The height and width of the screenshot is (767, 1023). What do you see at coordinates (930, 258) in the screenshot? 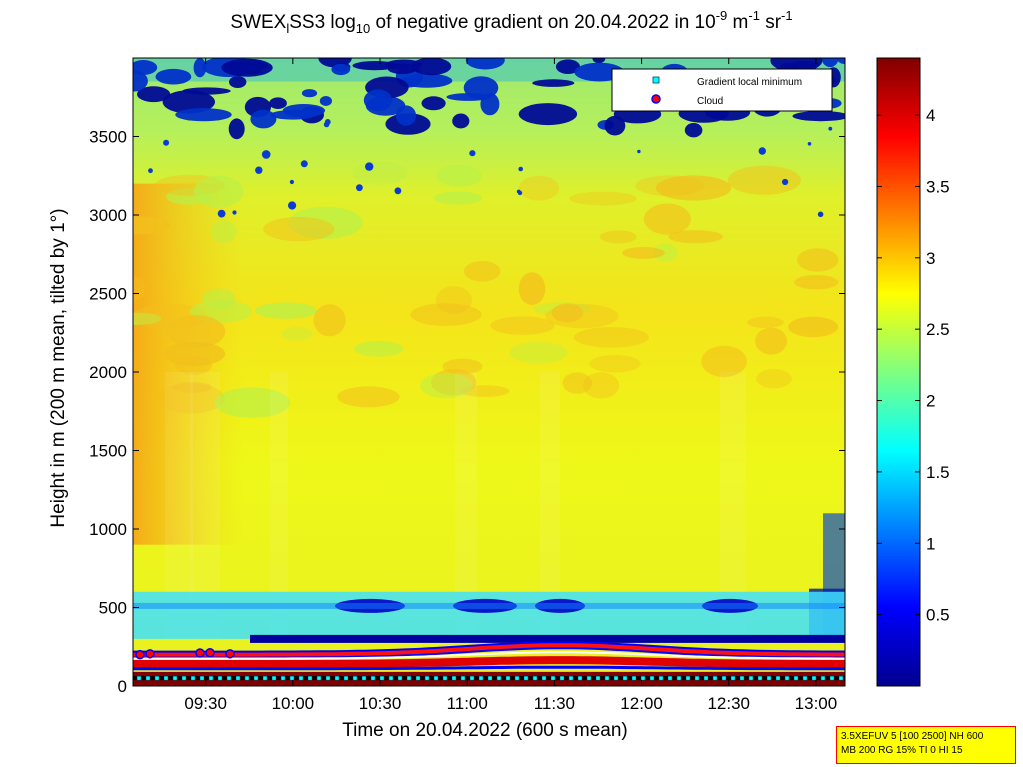
I see `colorbar-tick-label: 3` at bounding box center [930, 258].